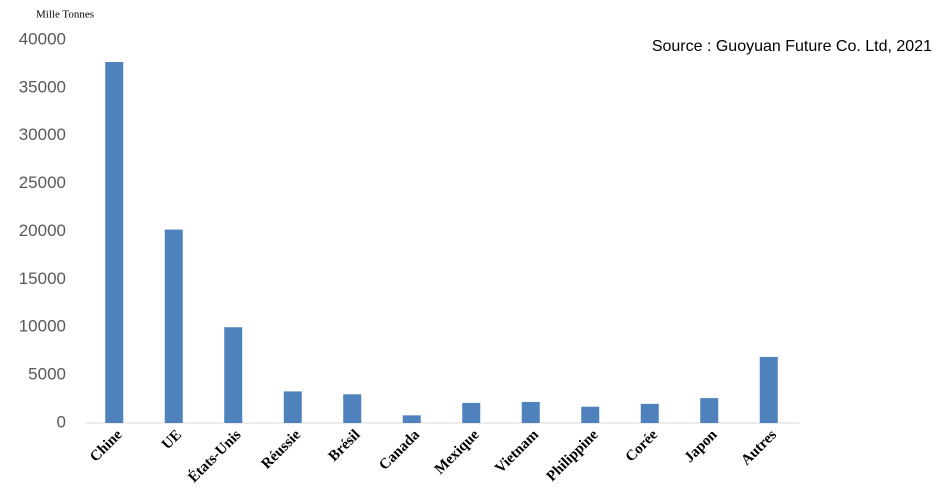 The image size is (941, 502). What do you see at coordinates (215, 456) in the screenshot?
I see `x-tick-label: États-Unis` at bounding box center [215, 456].